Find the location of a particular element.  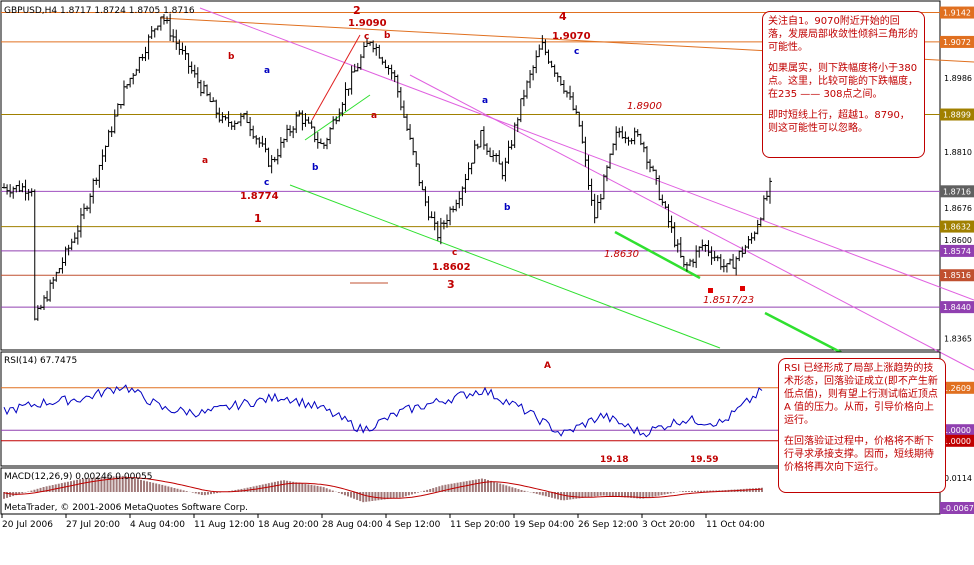

svg-text: 1.8516 is located at coordinates (957, 275).